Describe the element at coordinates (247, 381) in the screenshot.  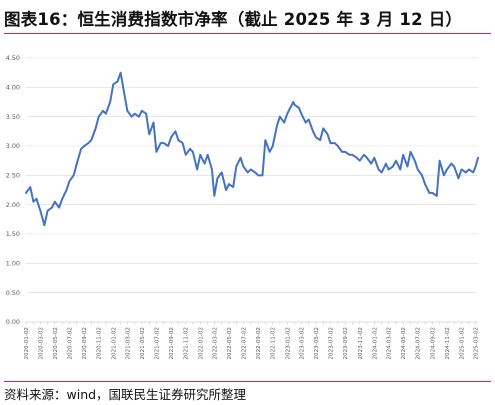
I see `source-divider` at that location.